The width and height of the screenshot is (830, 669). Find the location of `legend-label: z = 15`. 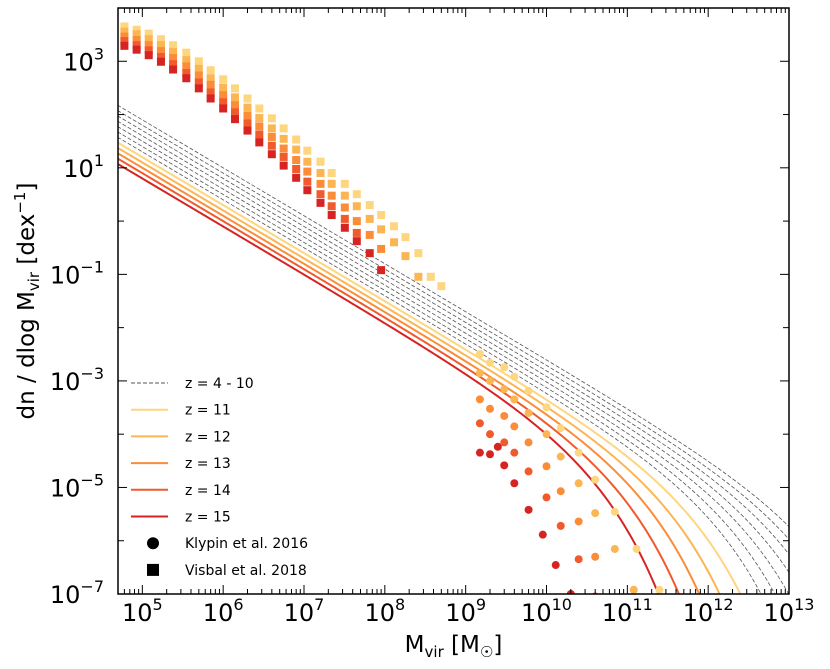

legend-label: z = 15 is located at coordinates (208, 518).